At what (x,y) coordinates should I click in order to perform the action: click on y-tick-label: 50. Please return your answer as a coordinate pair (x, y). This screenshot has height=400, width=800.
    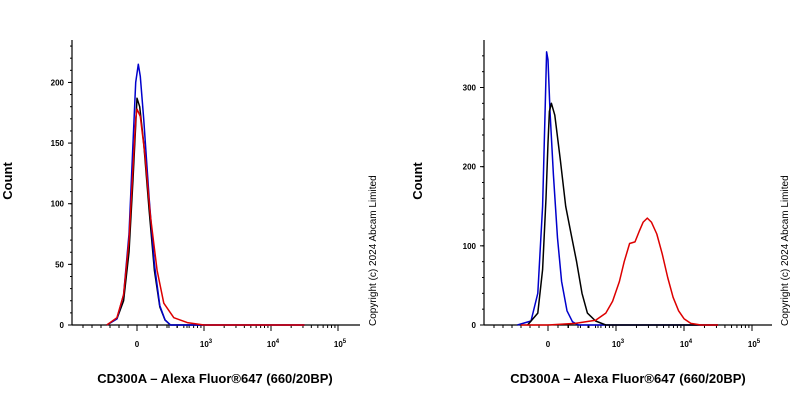
    Looking at the image, I should click on (59, 264).